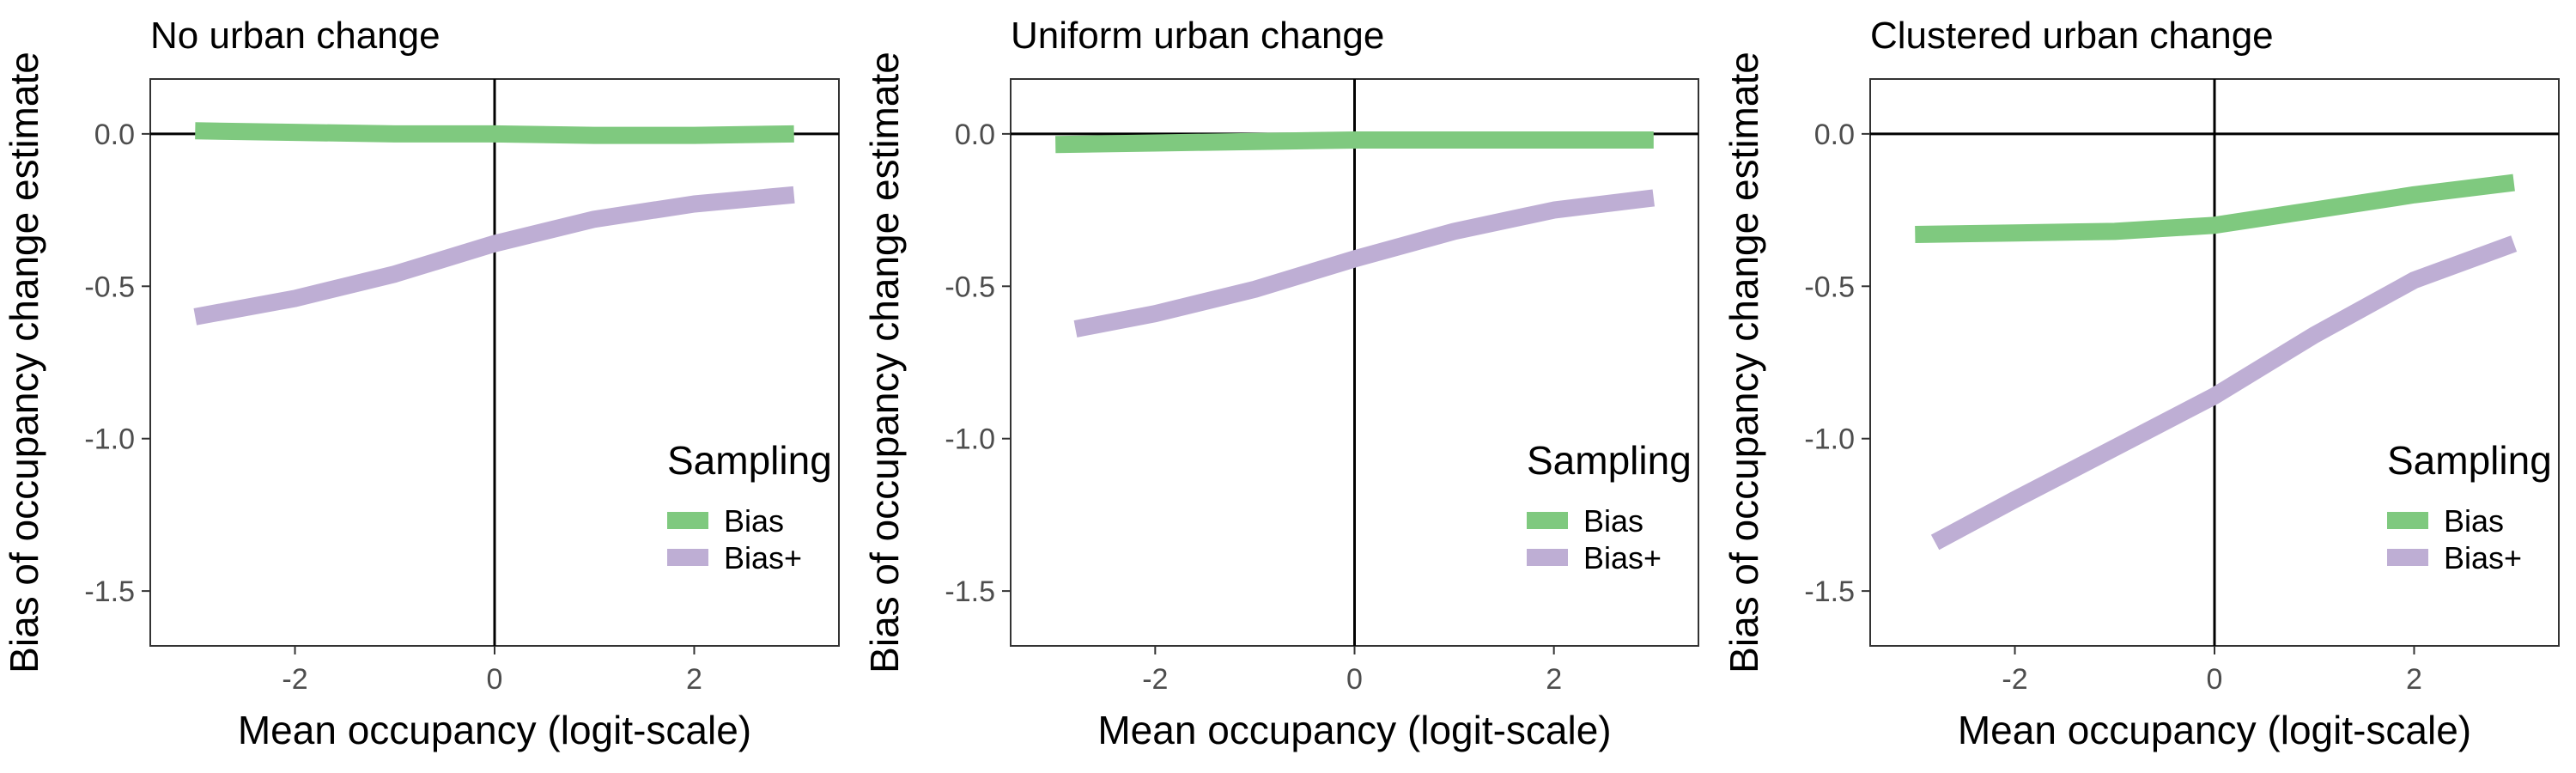  What do you see at coordinates (295, 36) in the screenshot?
I see `panel-title: No urban change` at bounding box center [295, 36].